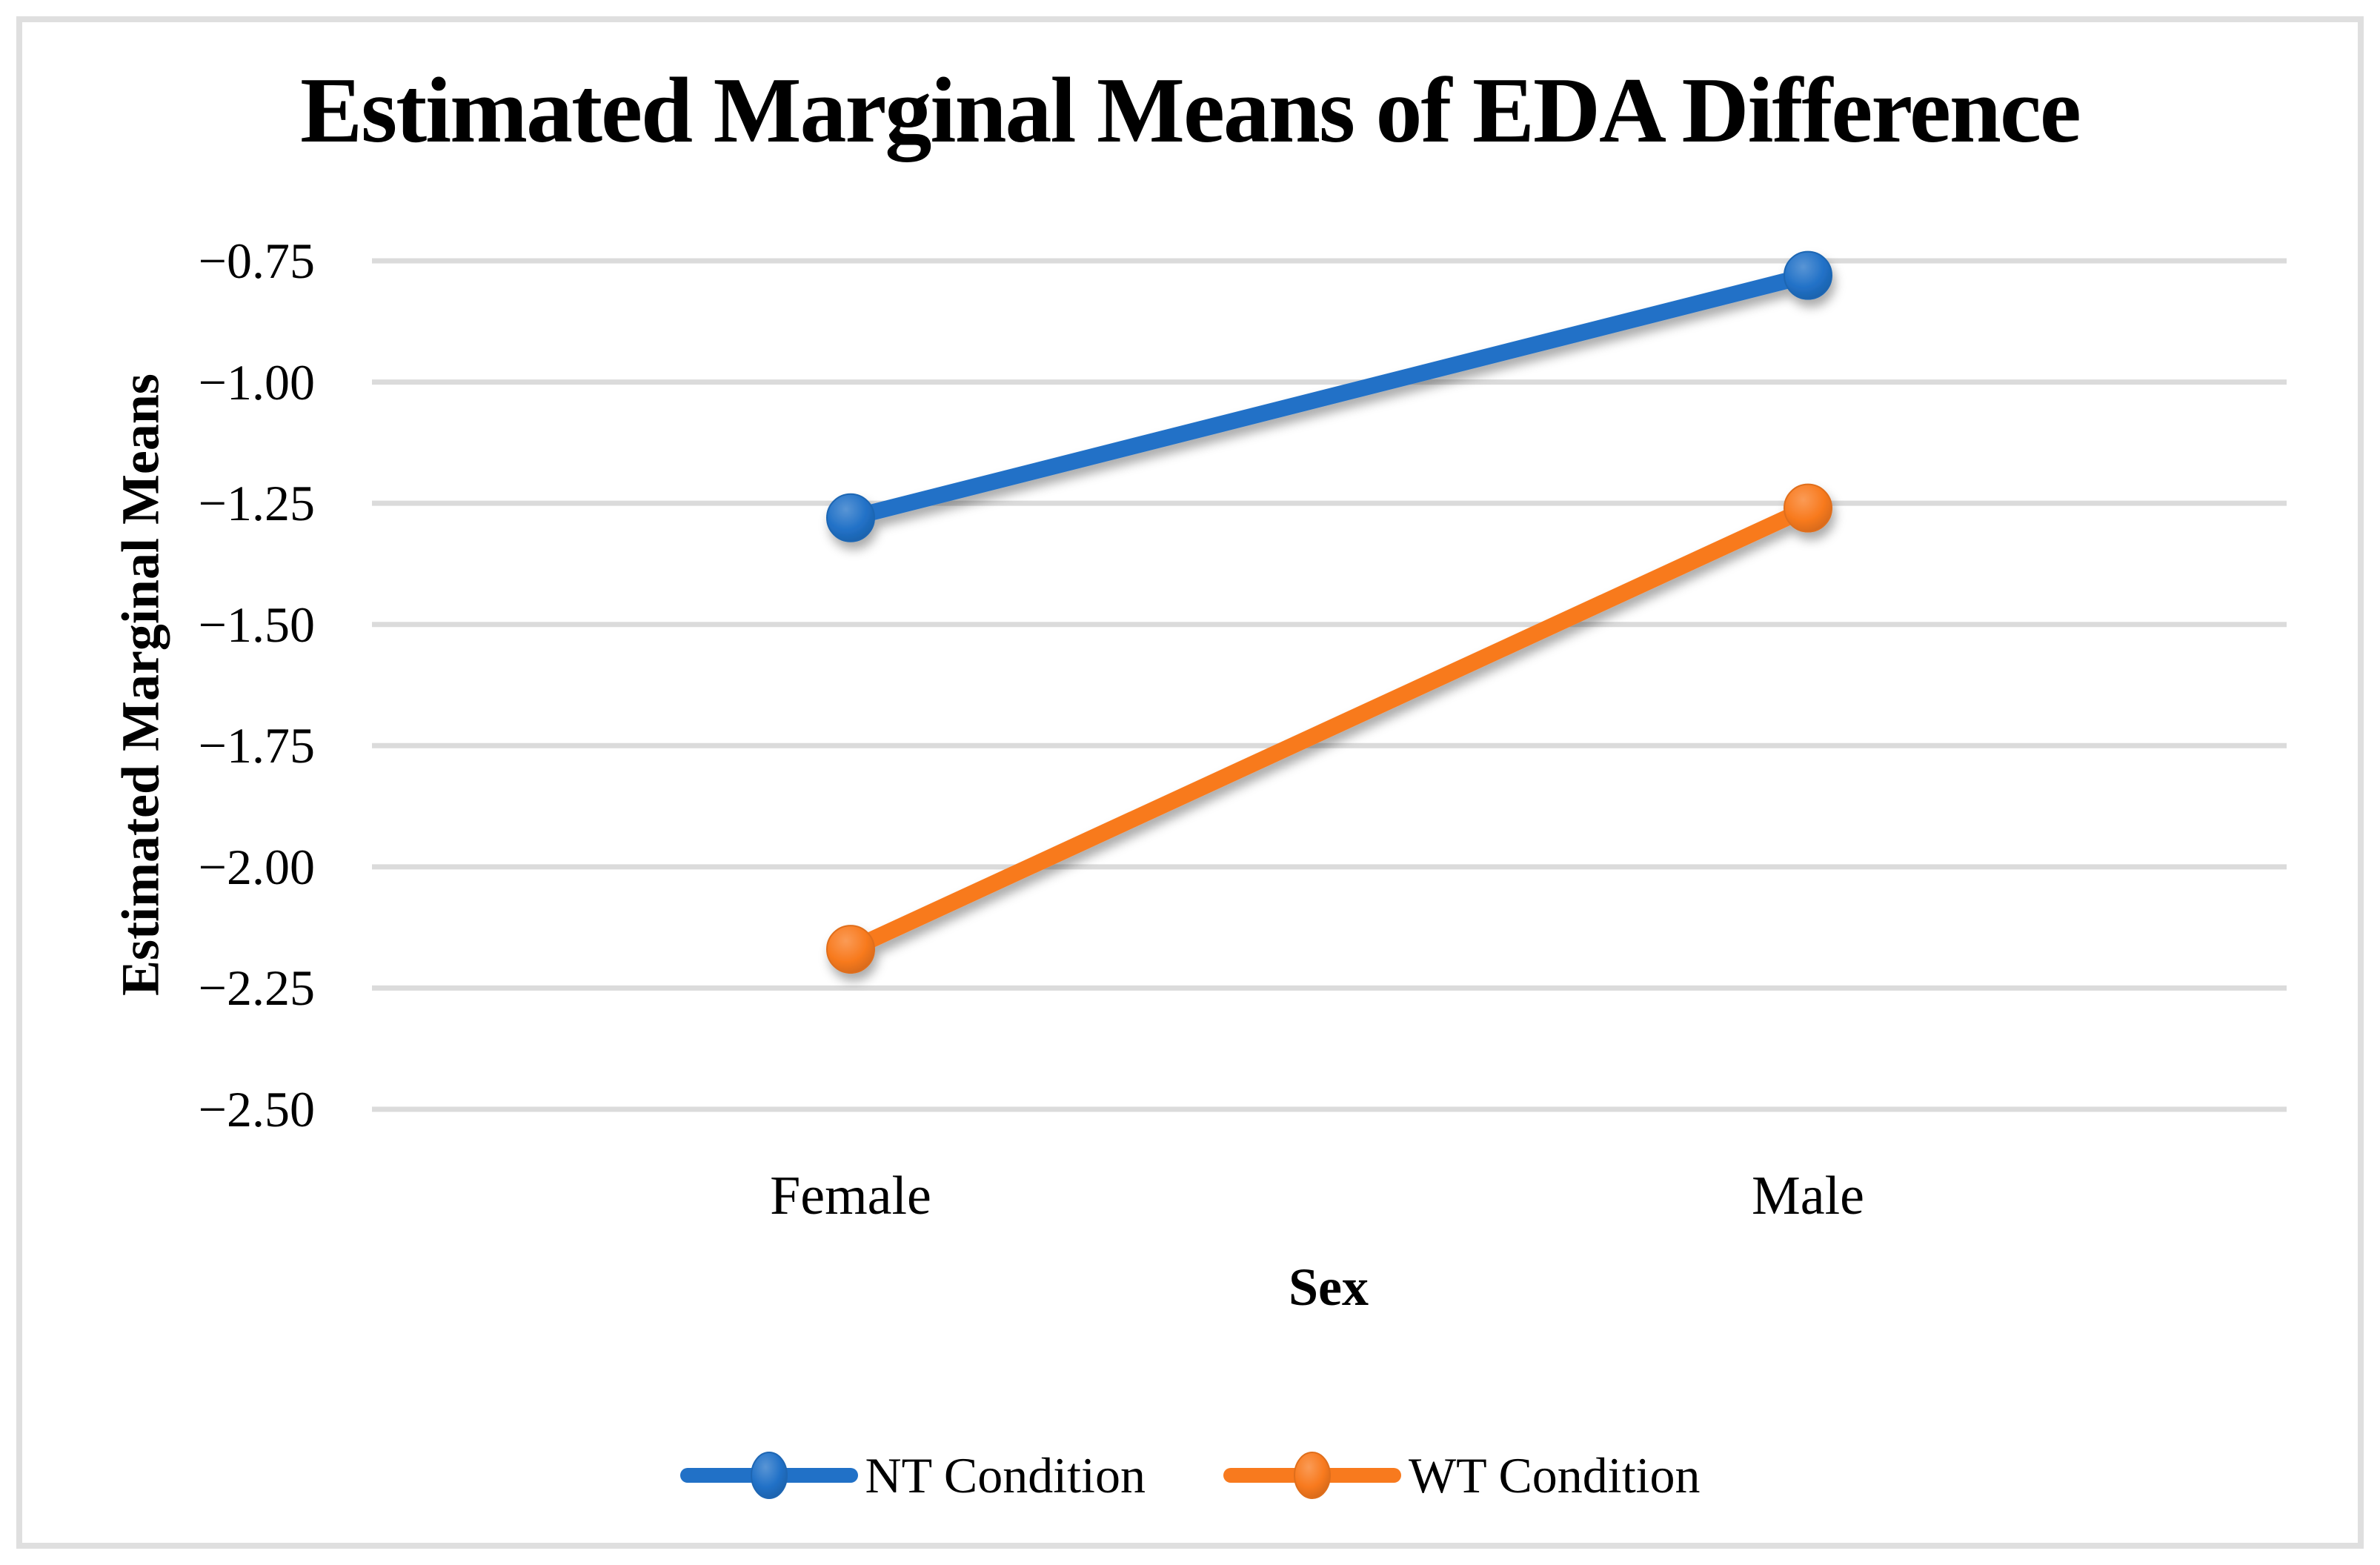 Image resolution: width=2380 pixels, height=1565 pixels. I want to click on y-tick-label: −1.25, so click(256, 503).